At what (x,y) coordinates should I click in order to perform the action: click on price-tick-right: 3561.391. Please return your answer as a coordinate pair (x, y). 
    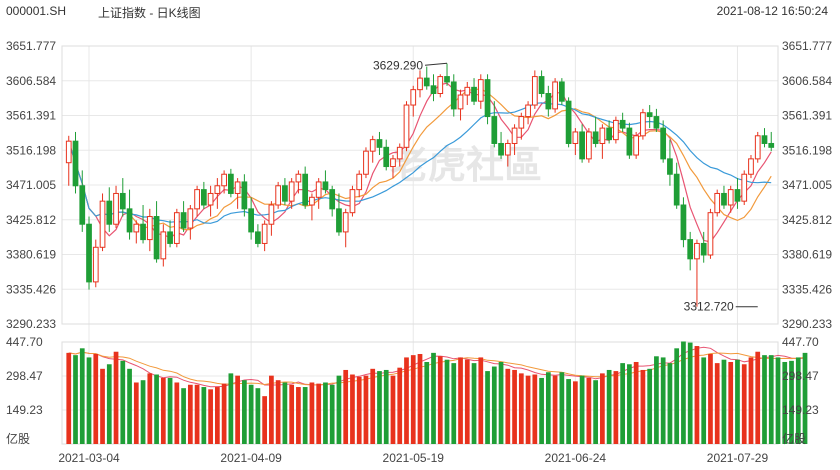
    Looking at the image, I should click on (807, 116).